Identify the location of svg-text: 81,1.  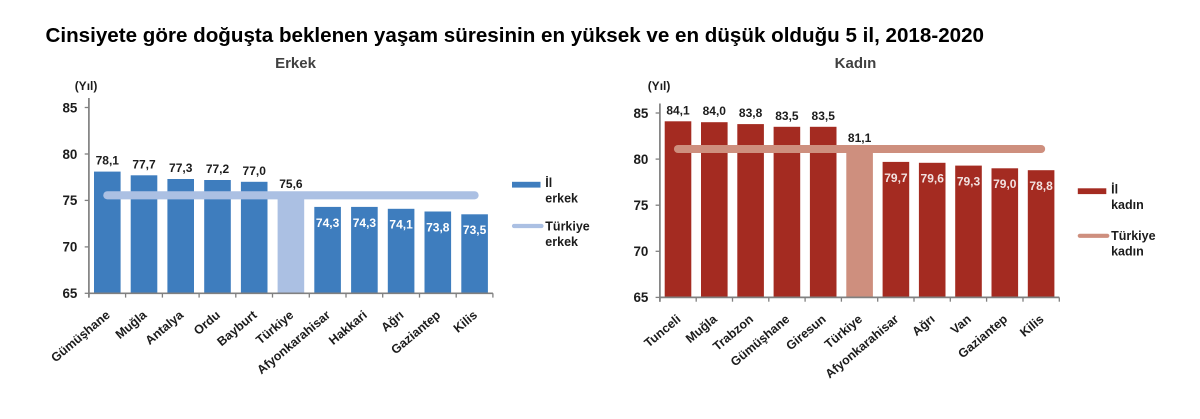
(860, 138).